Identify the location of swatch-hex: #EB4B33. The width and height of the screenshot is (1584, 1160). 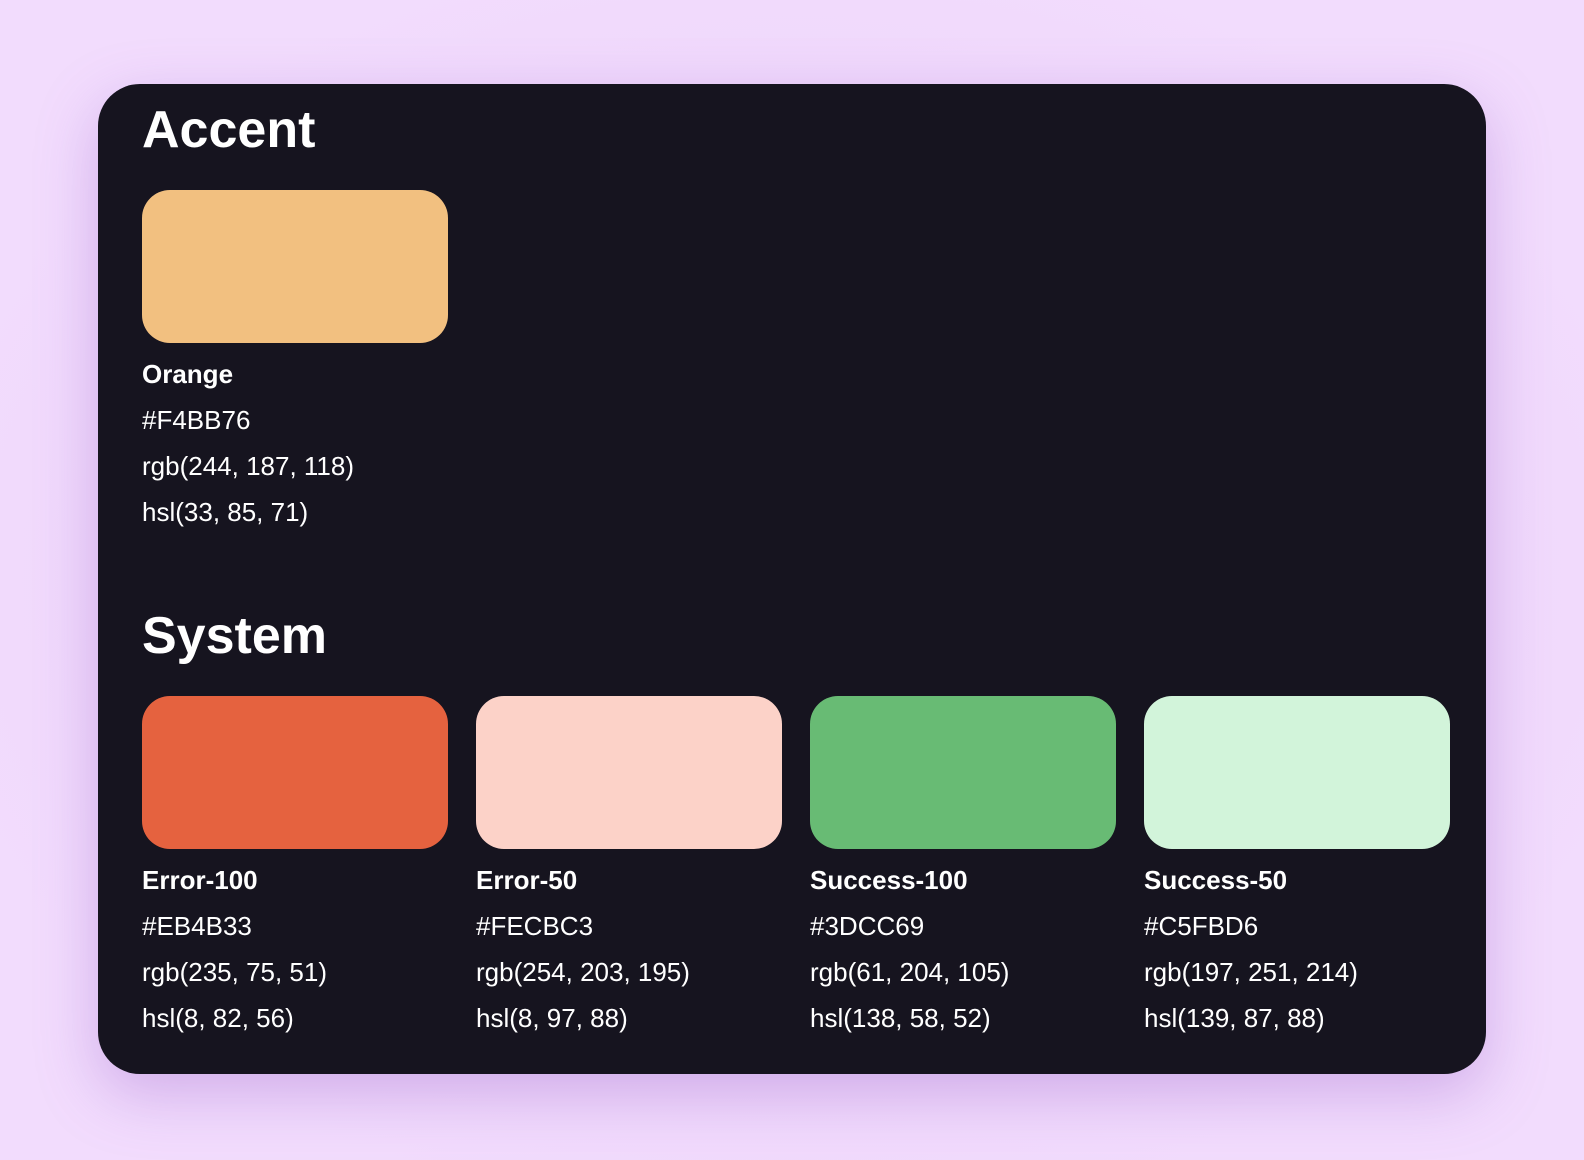
(197, 926).